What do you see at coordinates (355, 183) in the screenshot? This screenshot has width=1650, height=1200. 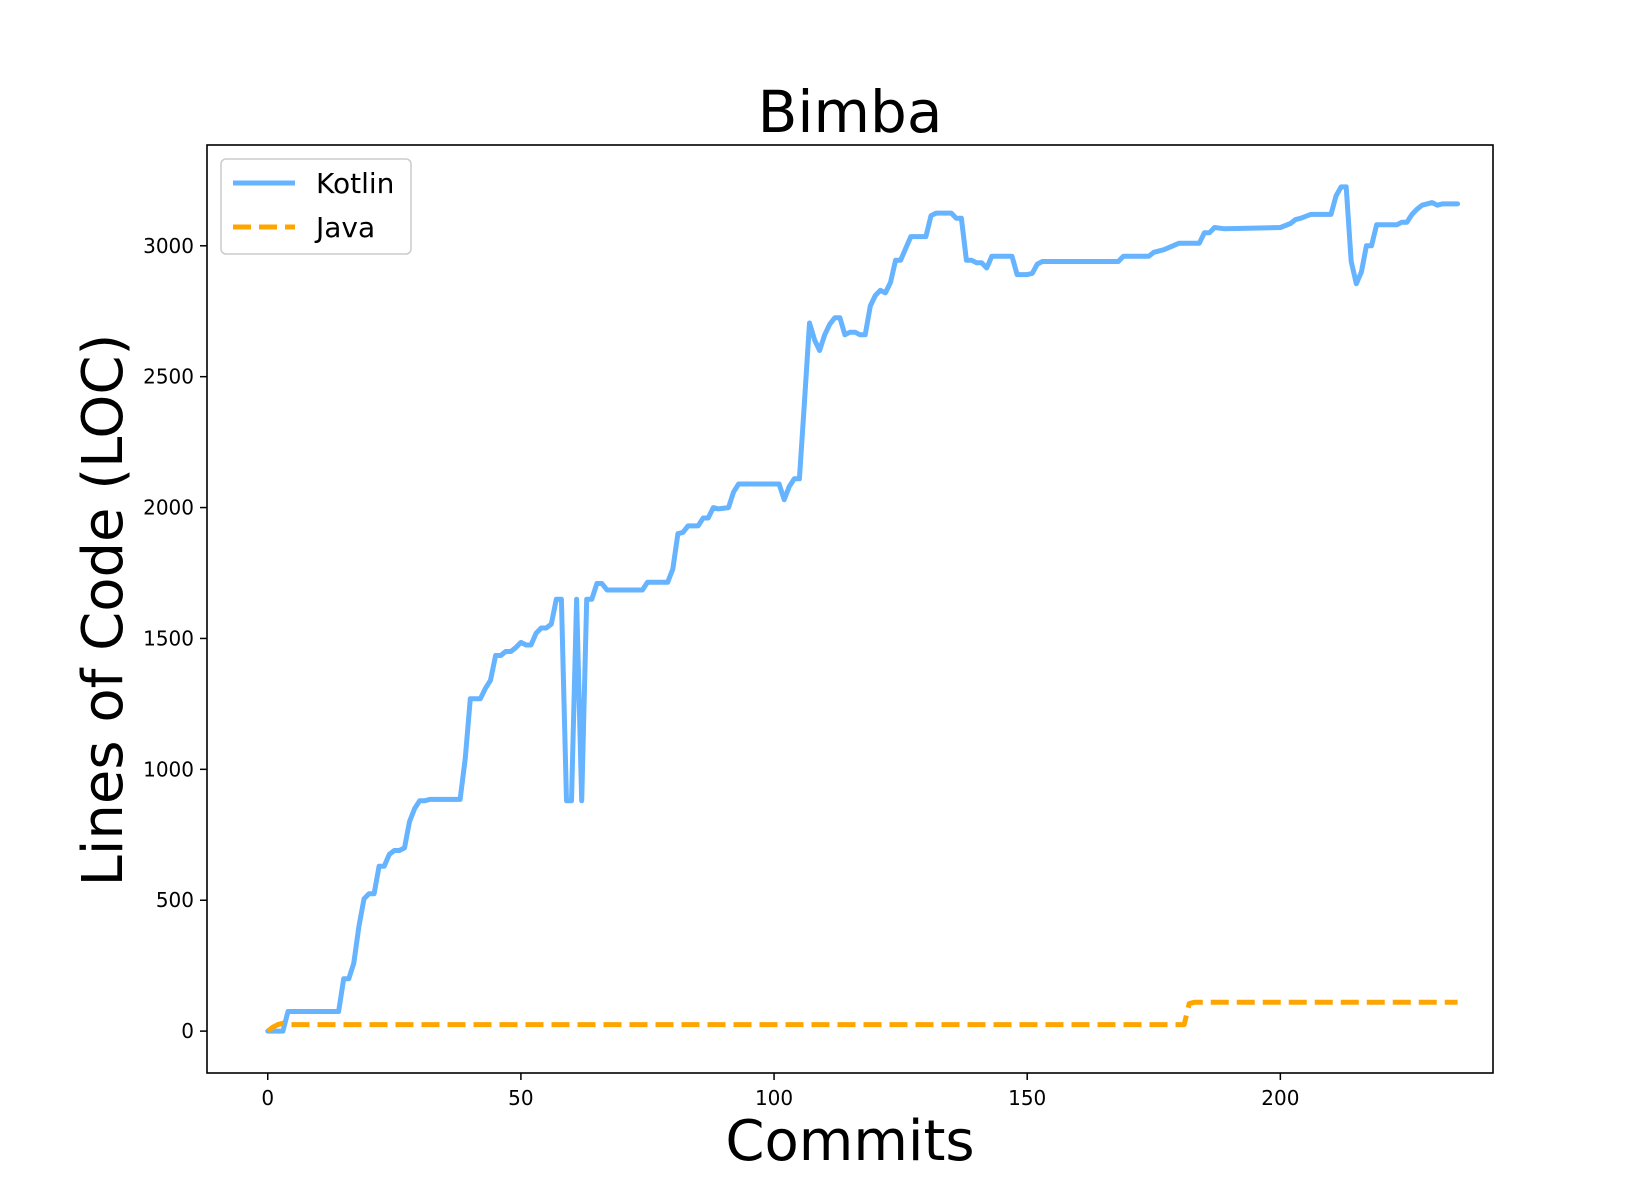 I see `legend-kotlin-label: Kotlin` at bounding box center [355, 183].